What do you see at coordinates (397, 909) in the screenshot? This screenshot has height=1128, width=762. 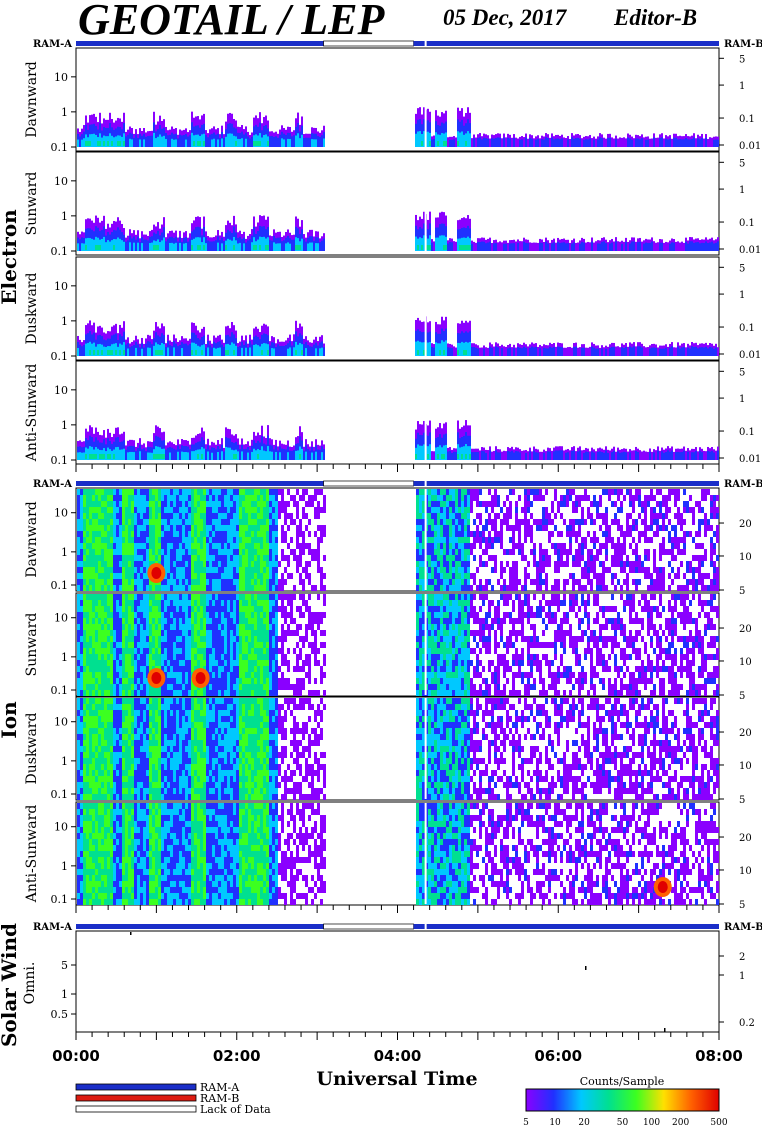 I see `x-tick-row` at bounding box center [397, 909].